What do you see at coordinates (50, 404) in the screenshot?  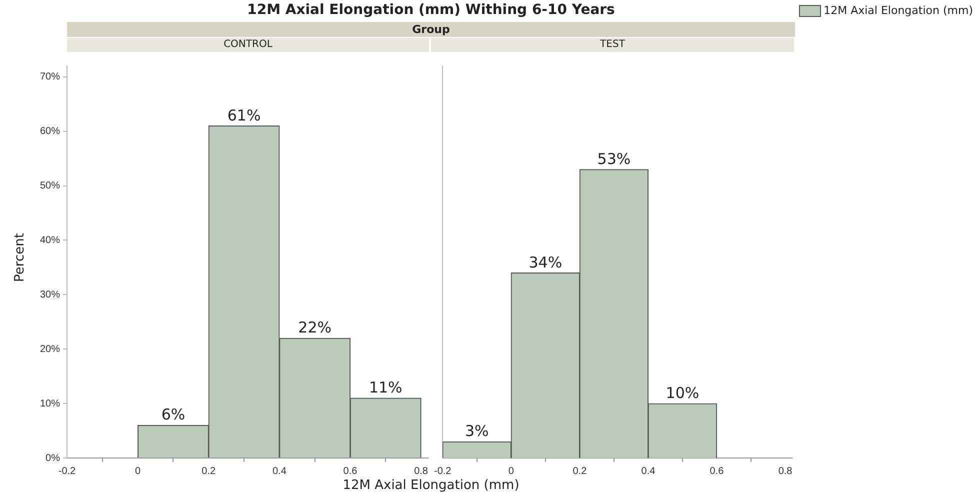 I see `y-tick-label: 10%` at bounding box center [50, 404].